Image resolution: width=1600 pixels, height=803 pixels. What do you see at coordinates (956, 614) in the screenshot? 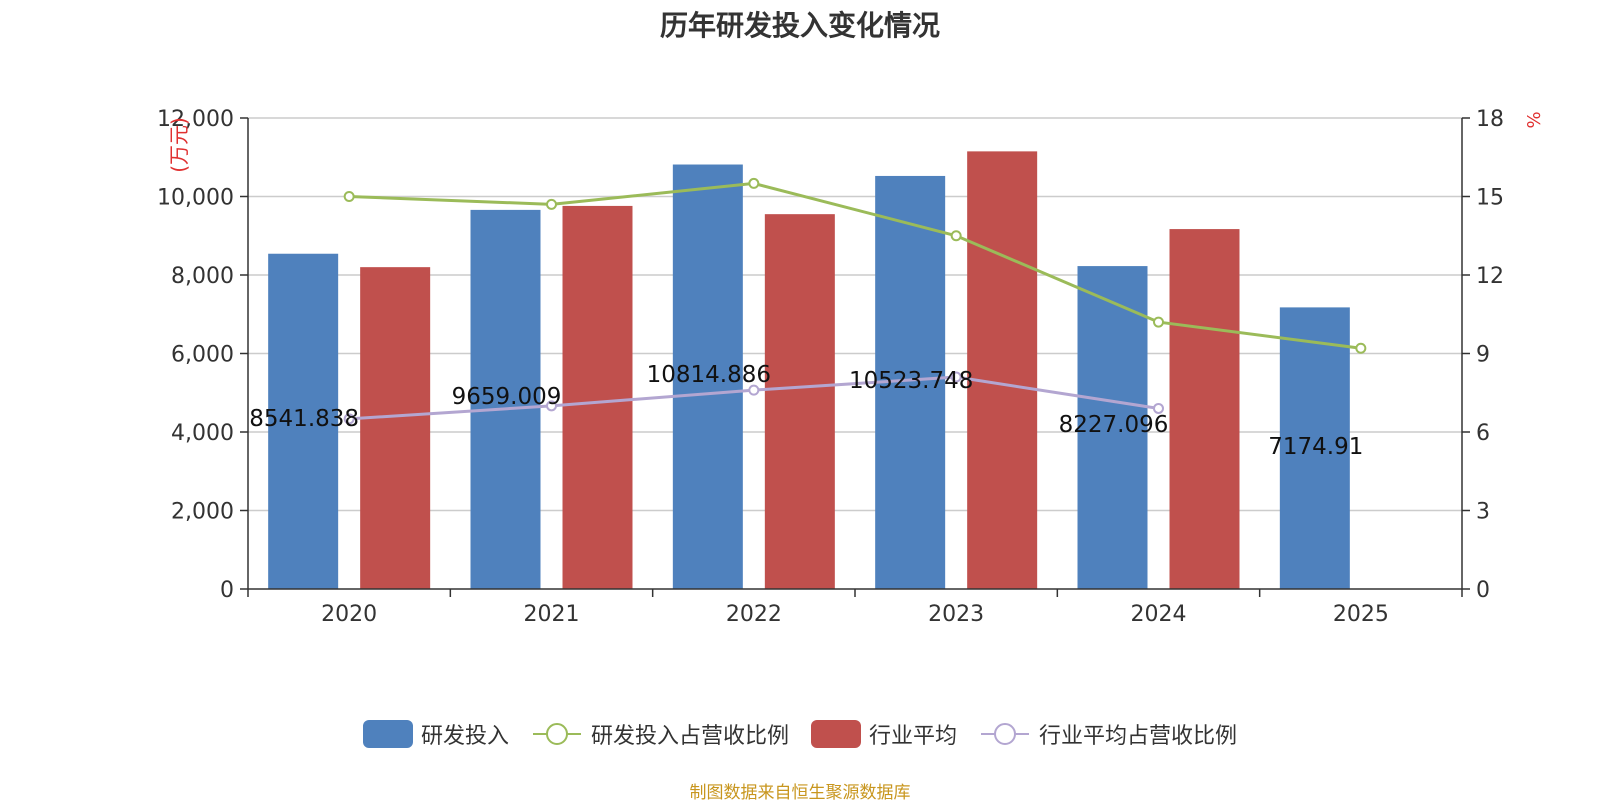
I see `x-tick-label: 2023` at bounding box center [956, 614].